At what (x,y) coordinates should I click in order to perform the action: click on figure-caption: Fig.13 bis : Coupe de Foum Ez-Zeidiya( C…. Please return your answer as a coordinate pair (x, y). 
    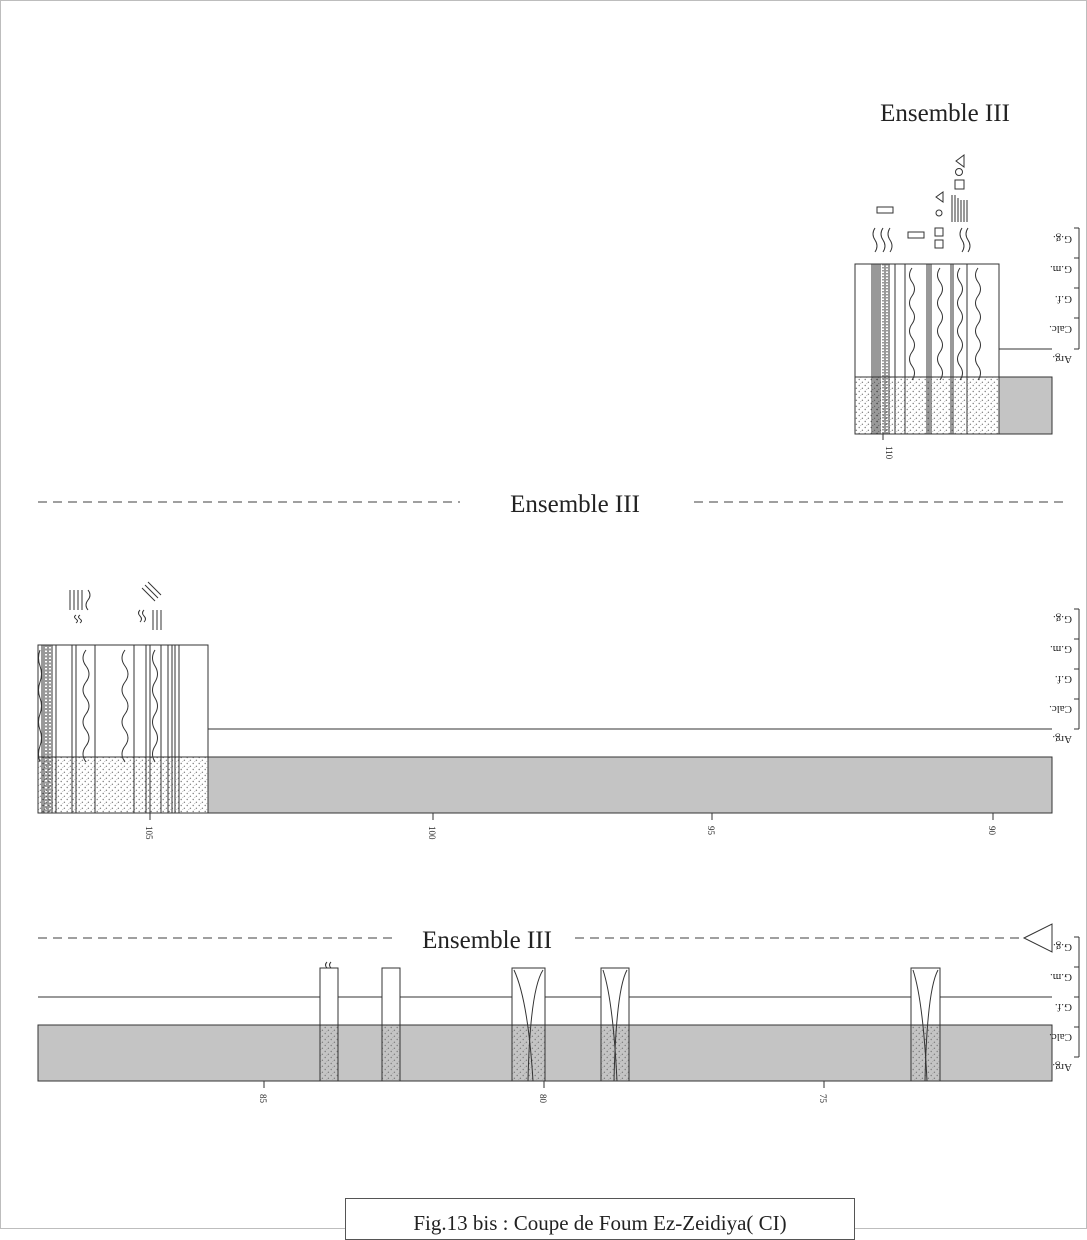
    Looking at the image, I should click on (600, 1223).